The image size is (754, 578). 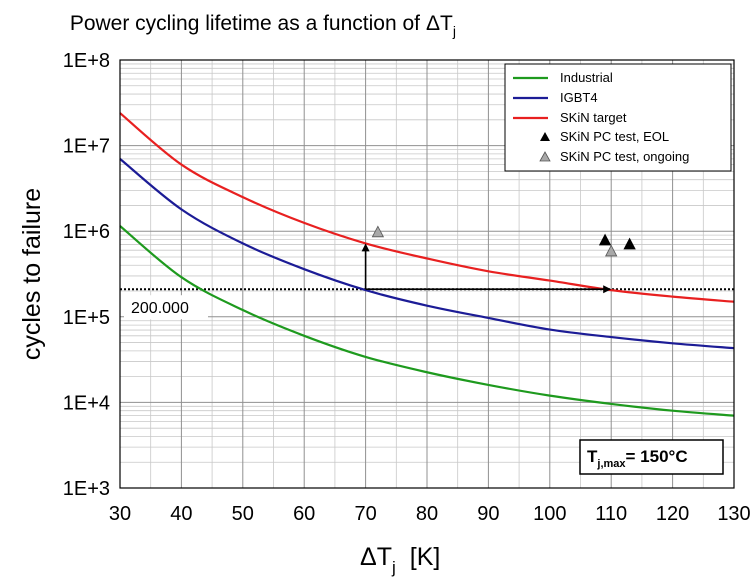 What do you see at coordinates (607, 289) in the screenshot?
I see `arrow-right-head` at bounding box center [607, 289].